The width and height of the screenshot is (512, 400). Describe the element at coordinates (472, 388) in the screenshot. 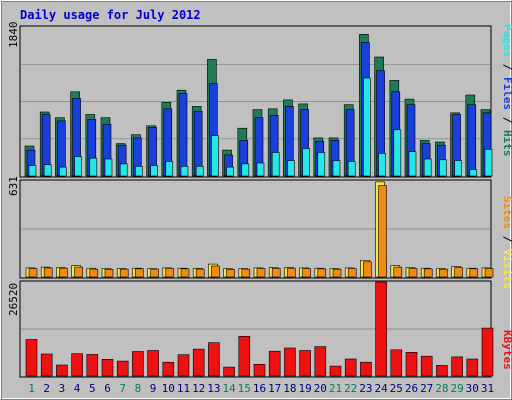

I see `x-tick-label: 30` at that location.